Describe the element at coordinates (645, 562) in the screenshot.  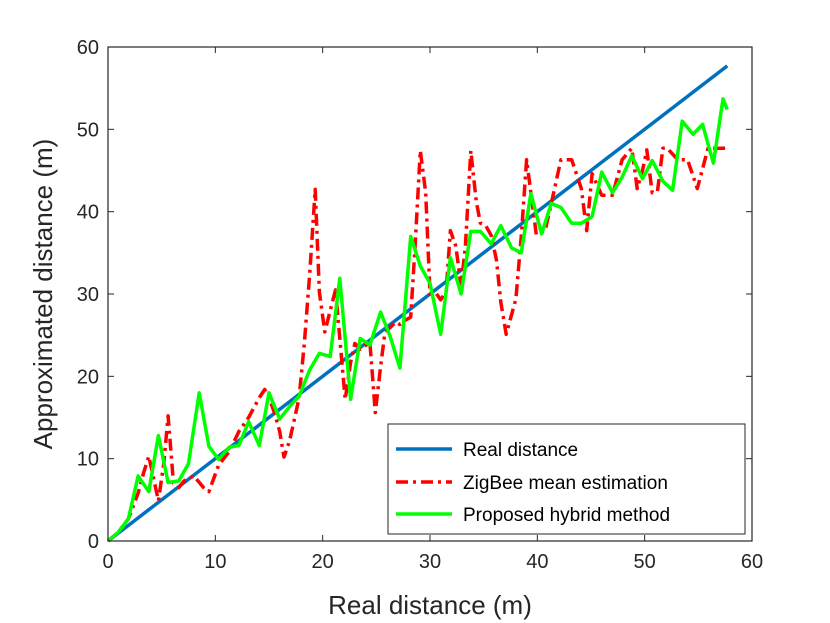
I see `x-tick-label: 50` at that location.